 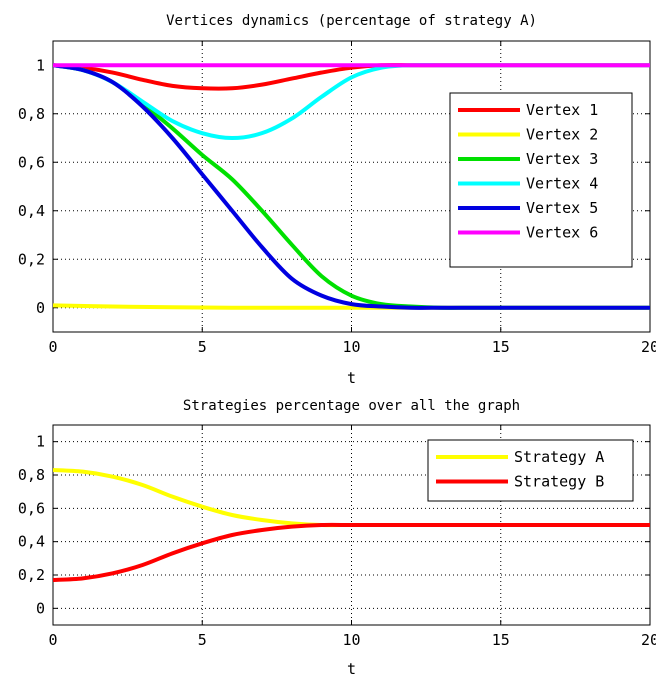 I want to click on legend-label: Strategy B, so click(x=559, y=482).